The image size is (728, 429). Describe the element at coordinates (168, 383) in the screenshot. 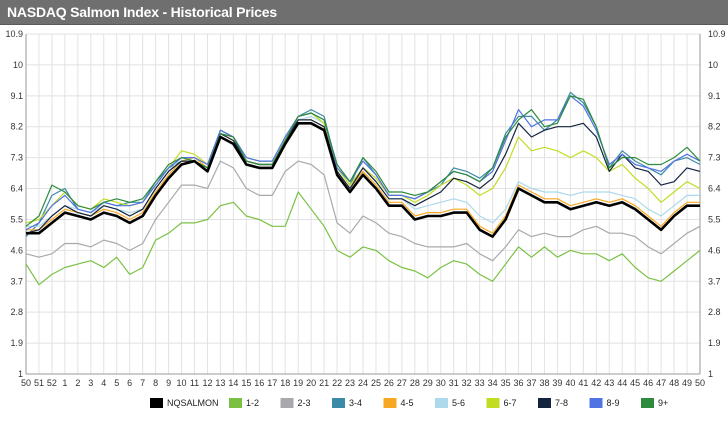

I see `x-tick-label: 9` at that location.